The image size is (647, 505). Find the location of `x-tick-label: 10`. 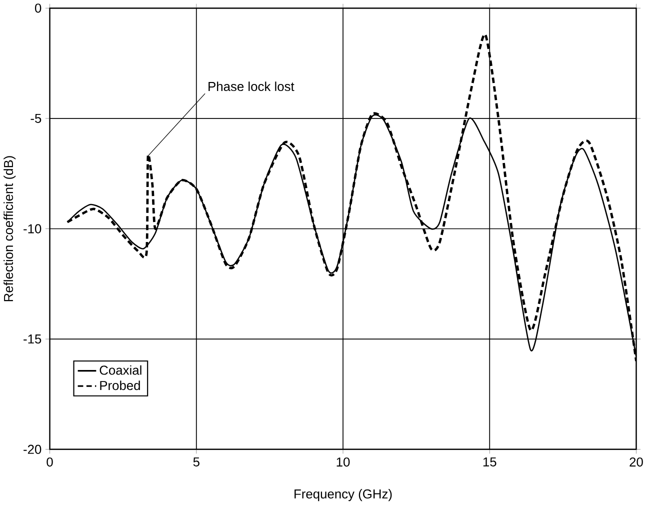

x-tick-label: 10 is located at coordinates (343, 462).